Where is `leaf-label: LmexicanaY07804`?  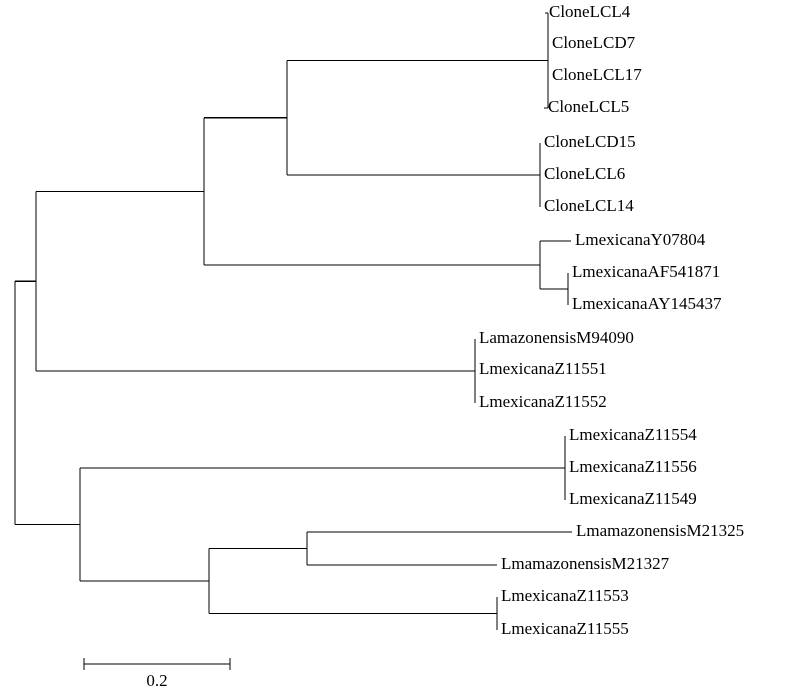
leaf-label: LmexicanaY07804 is located at coordinates (640, 239).